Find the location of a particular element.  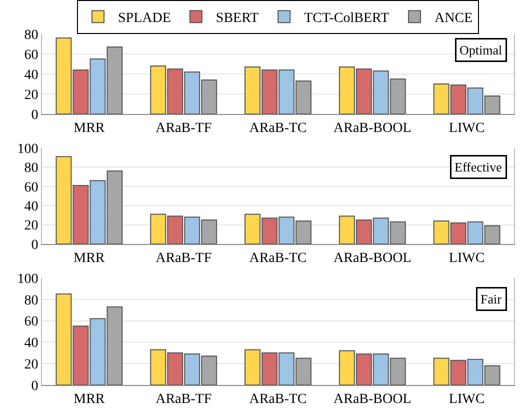

legend-label: ANCE is located at coordinates (453, 18).